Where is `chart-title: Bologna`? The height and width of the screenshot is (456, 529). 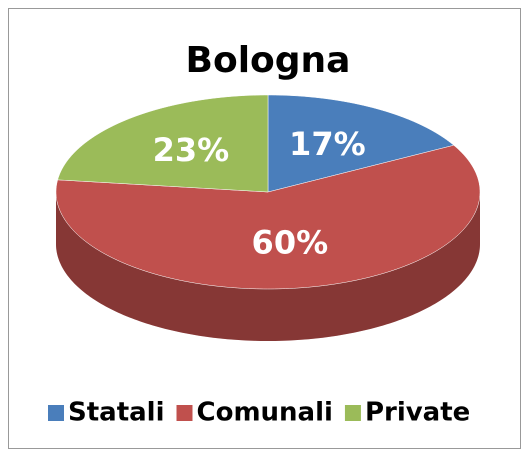
chart-title: Bologna is located at coordinates (268, 60).